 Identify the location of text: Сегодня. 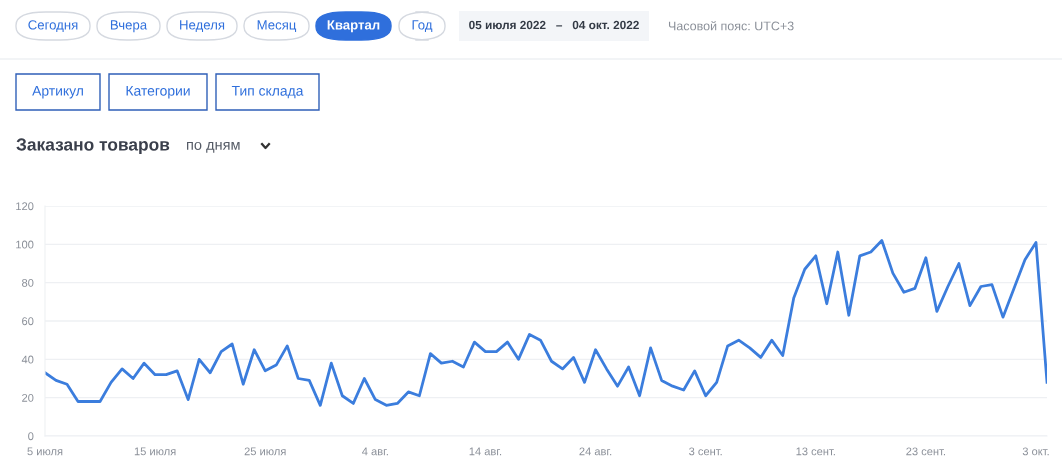
(53, 26).